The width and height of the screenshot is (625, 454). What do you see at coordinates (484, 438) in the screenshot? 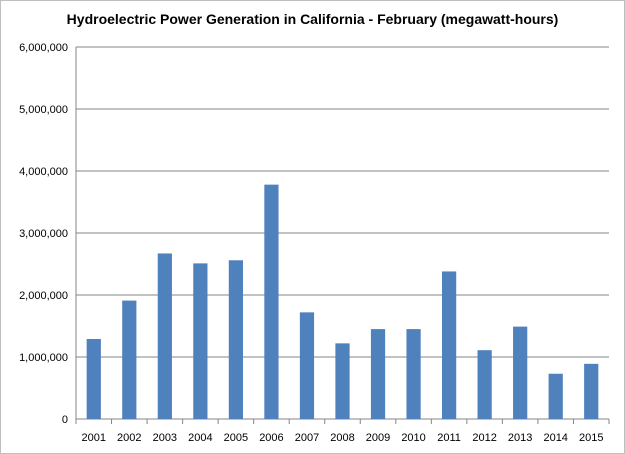
I see `x-tick-label: 2012` at bounding box center [484, 438].